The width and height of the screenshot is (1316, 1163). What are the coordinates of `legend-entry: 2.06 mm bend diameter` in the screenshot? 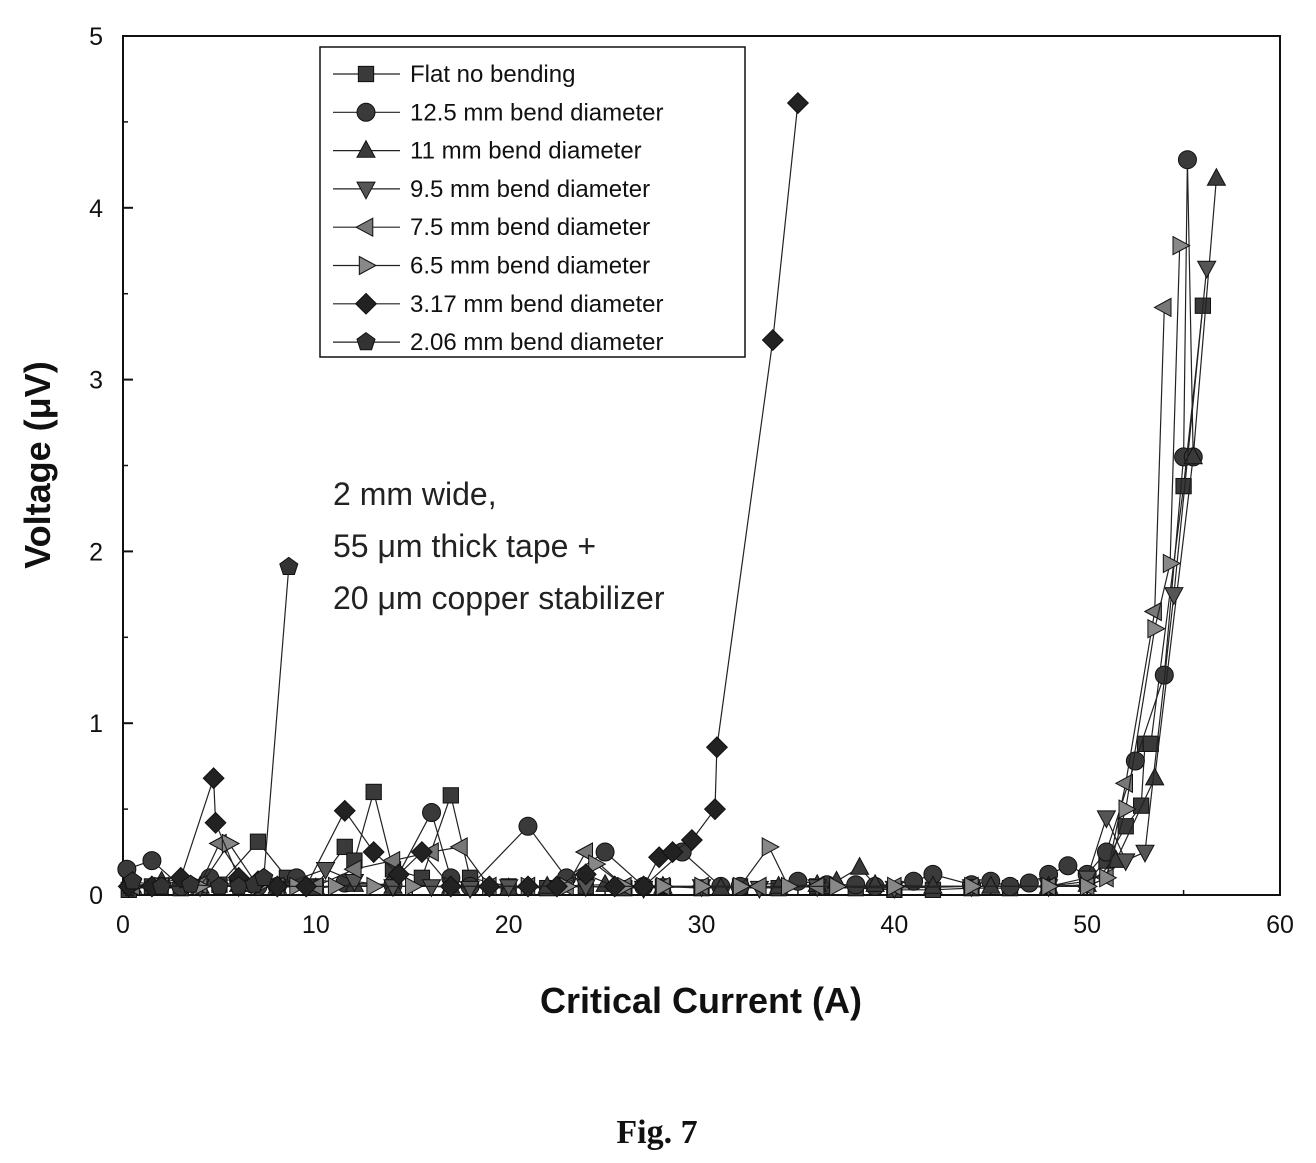 It's located at (498, 342).